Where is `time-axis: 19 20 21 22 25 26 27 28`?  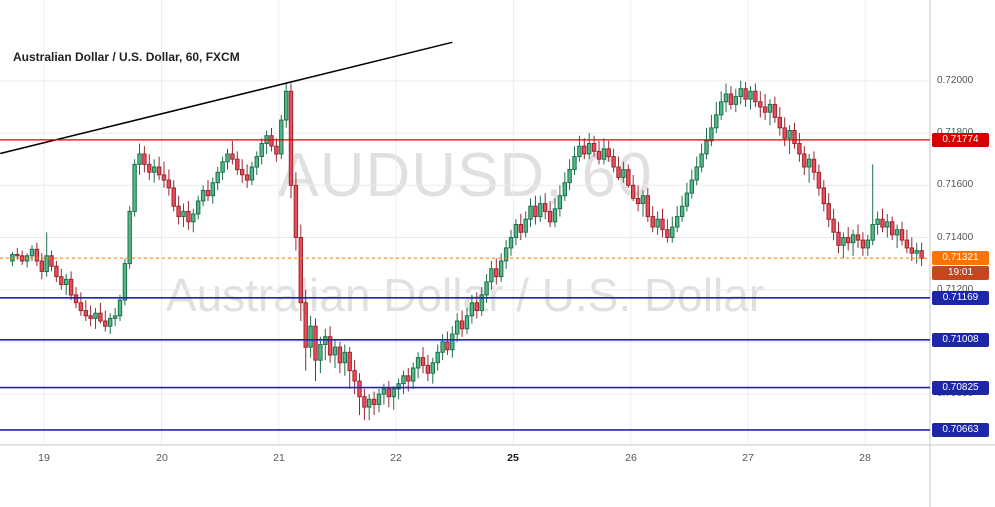 time-axis: 19 20 21 22 25 26 27 28 is located at coordinates (497, 476).